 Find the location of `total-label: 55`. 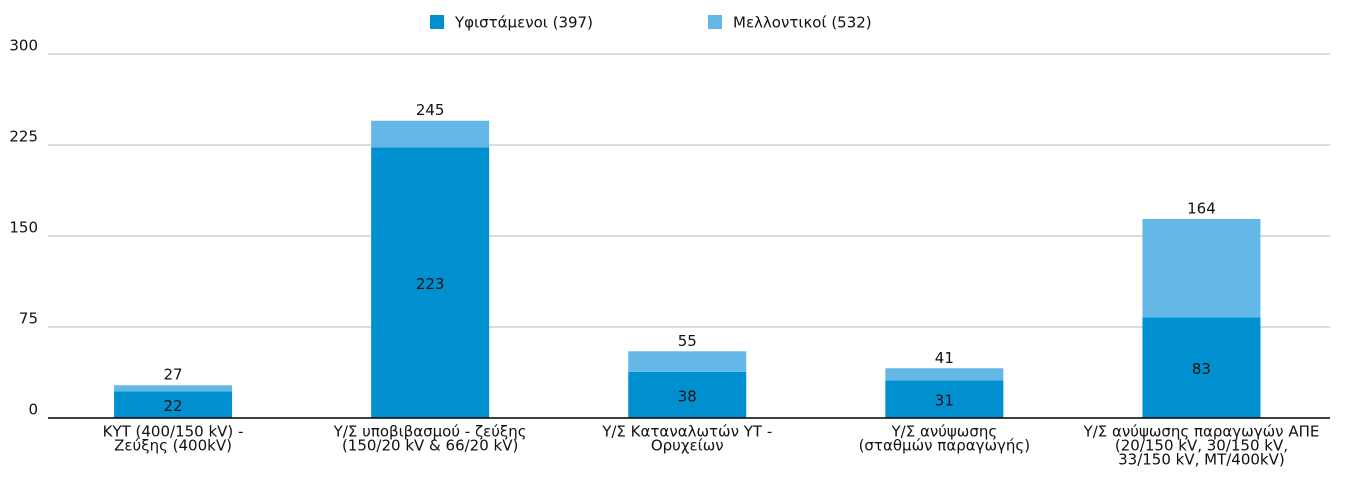

total-label: 55 is located at coordinates (687, 341).